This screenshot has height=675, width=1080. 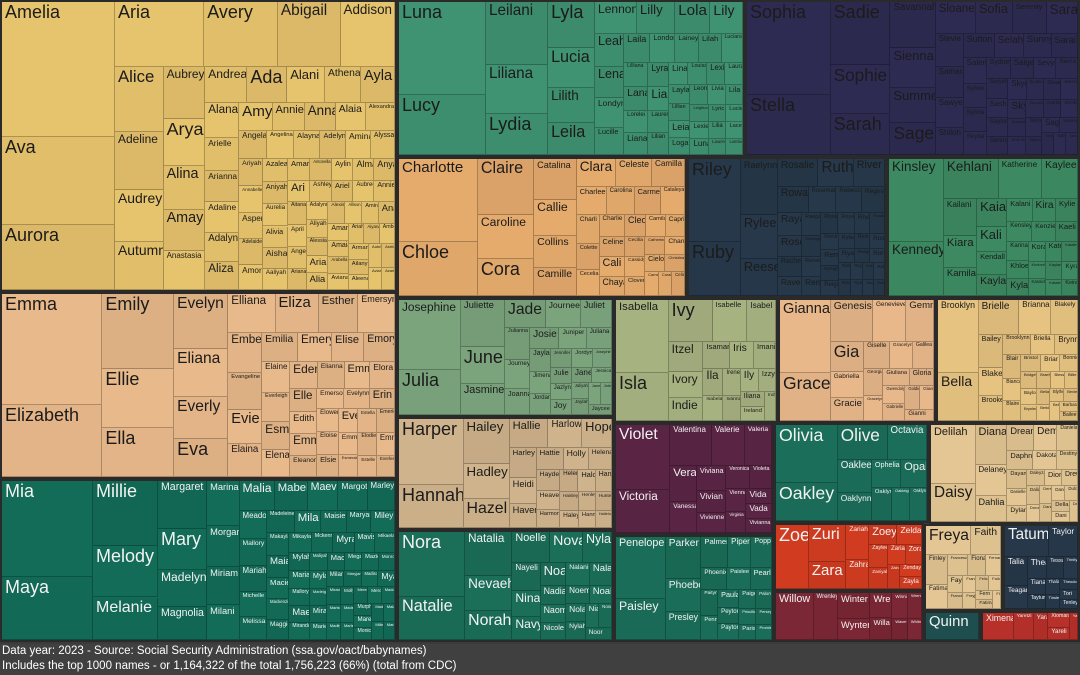 I want to click on treemap-cell: Phoenix, so click(x=714, y=579).